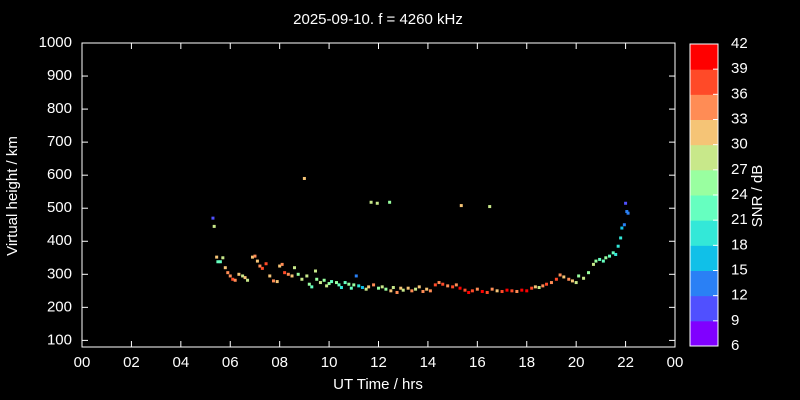 Image resolution: width=800 pixels, height=400 pixels. I want to click on colorbar-tick-label: 42, so click(739, 43).